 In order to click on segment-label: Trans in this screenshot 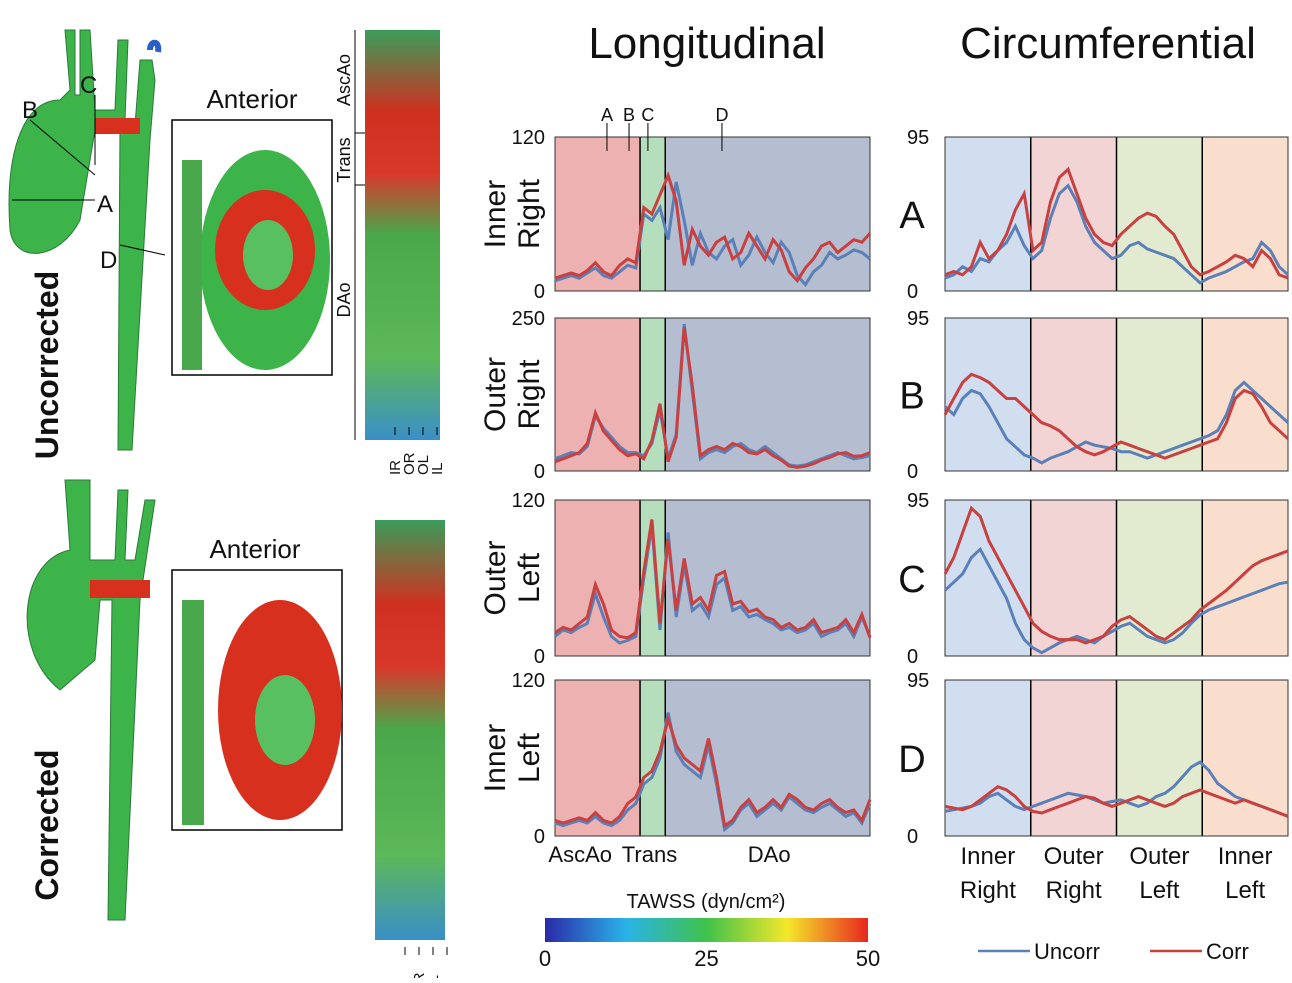, I will do `click(344, 159)`.